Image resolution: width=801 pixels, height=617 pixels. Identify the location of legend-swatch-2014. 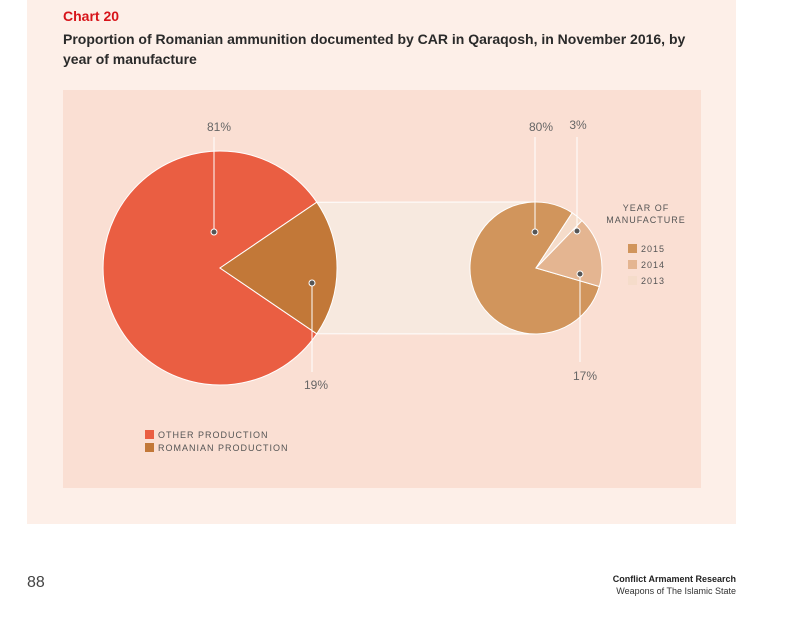
(632, 264).